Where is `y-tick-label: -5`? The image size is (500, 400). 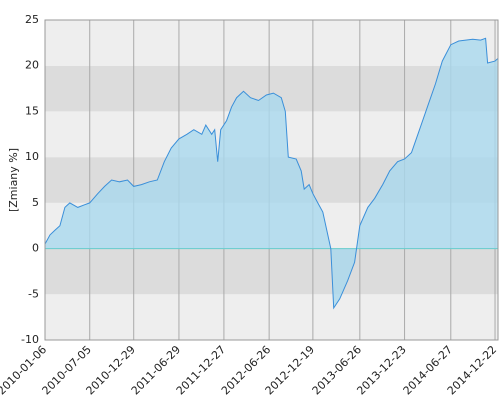 y-tick-label: -5 is located at coordinates (33, 293).